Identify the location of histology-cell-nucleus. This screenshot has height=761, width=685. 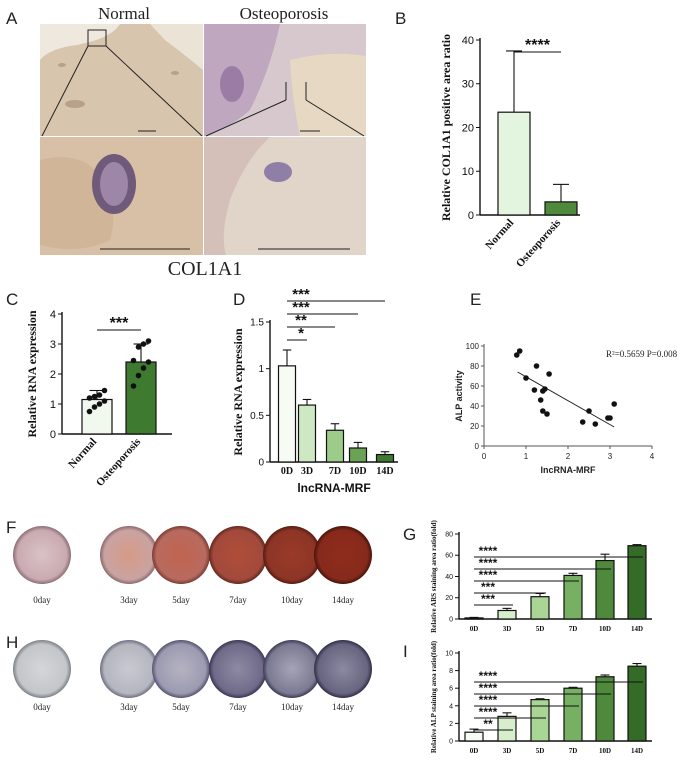
(114, 184).